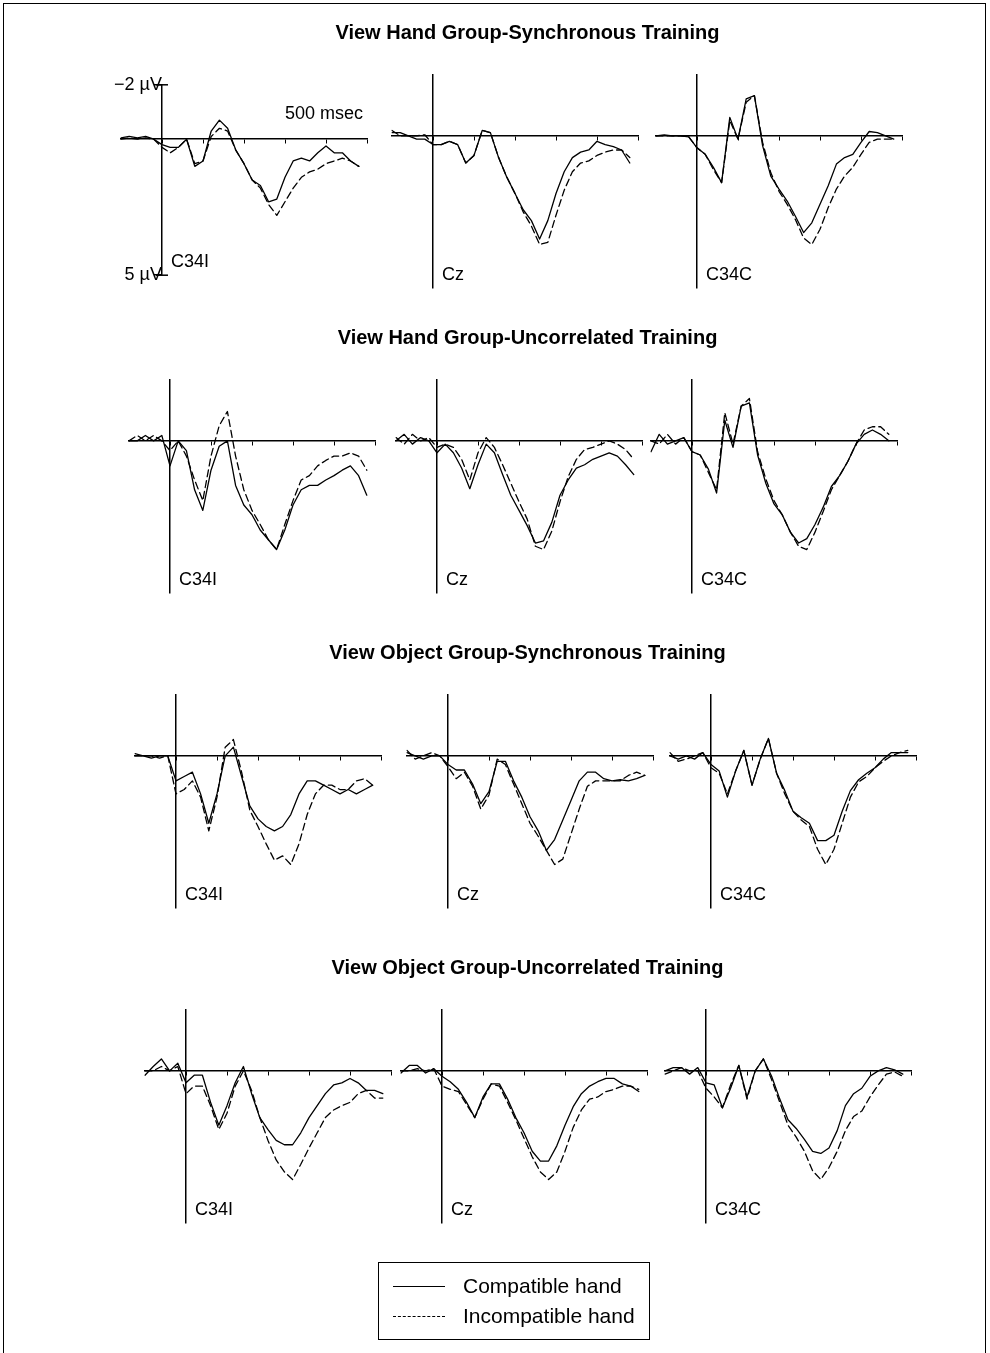 The width and height of the screenshot is (990, 1353). I want to click on annotation: C34I, so click(190, 261).